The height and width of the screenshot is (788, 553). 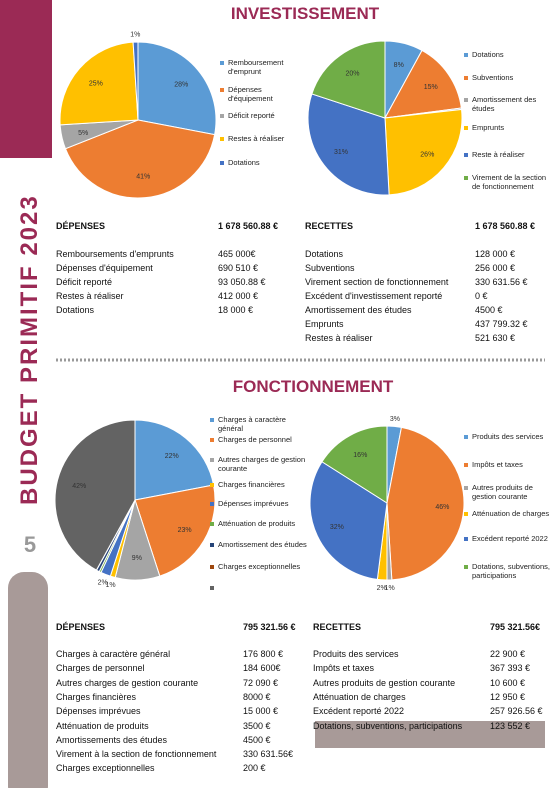 I want to click on row-label: Charges à caractère général, so click(x=113, y=654).